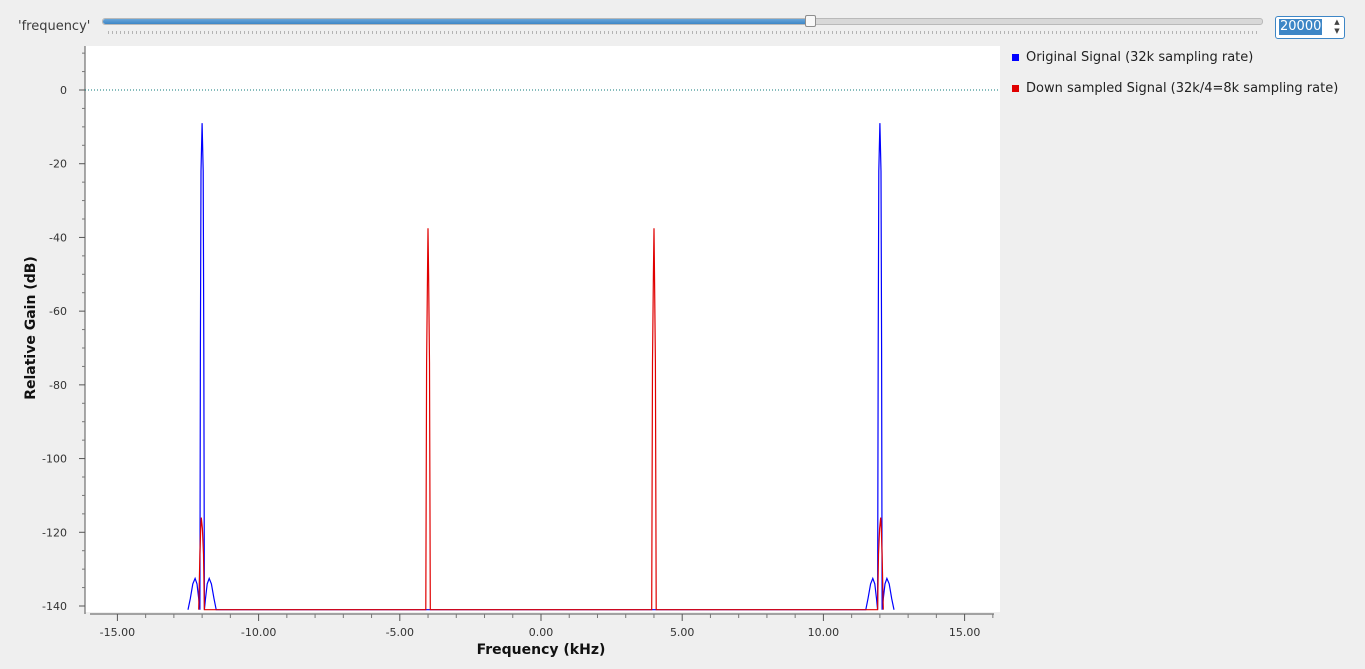  Describe the element at coordinates (824, 632) in the screenshot. I see `x-tick-label: 10.00` at that location.